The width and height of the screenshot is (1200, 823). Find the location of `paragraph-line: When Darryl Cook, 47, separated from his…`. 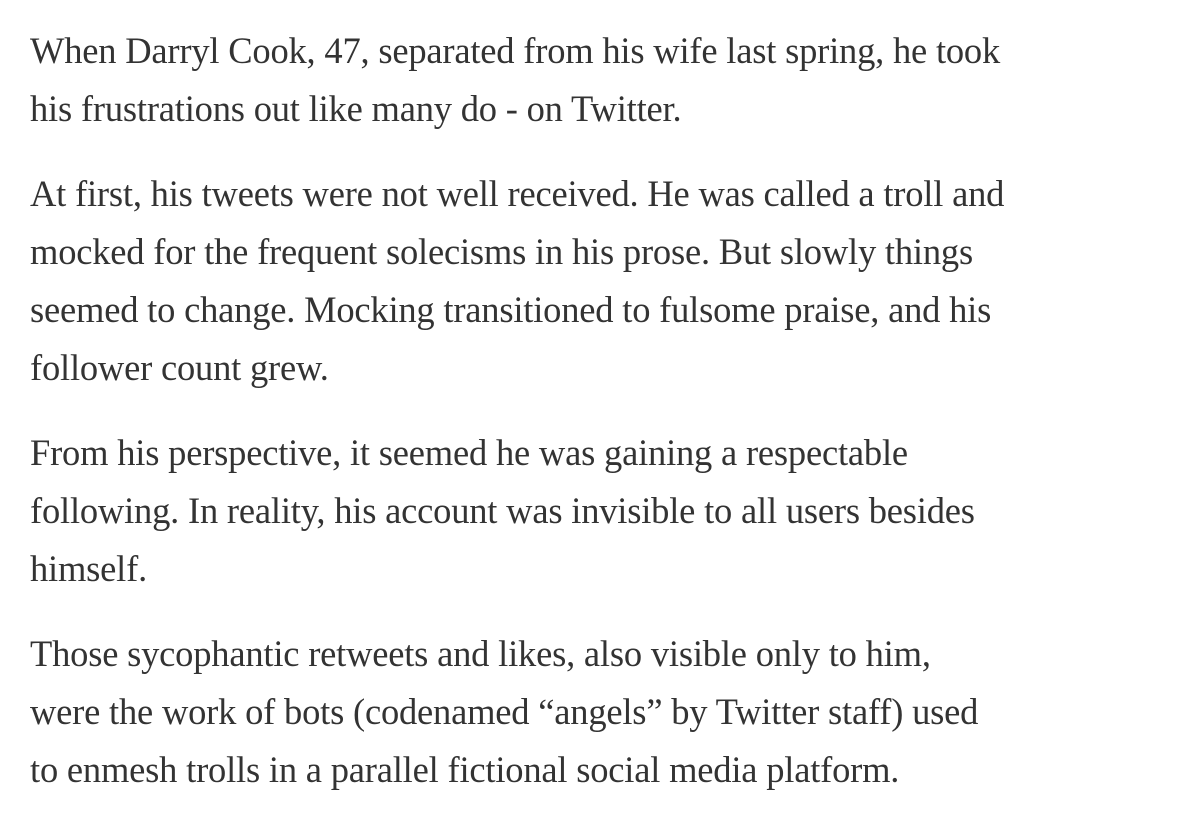

paragraph-line: When Darryl Cook, 47, separated from his… is located at coordinates (515, 50).